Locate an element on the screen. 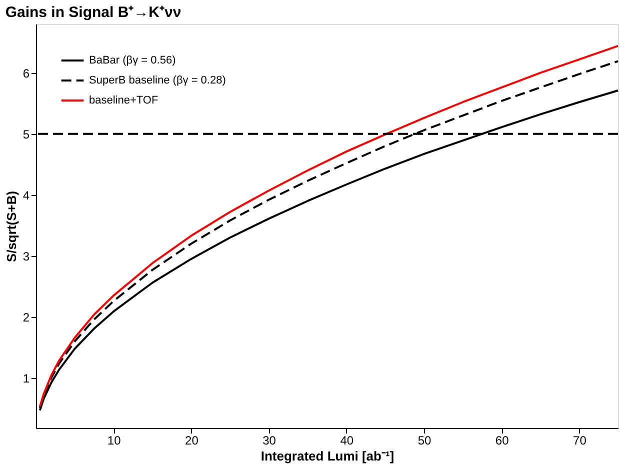  x-tick-label: 30 is located at coordinates (269, 441).